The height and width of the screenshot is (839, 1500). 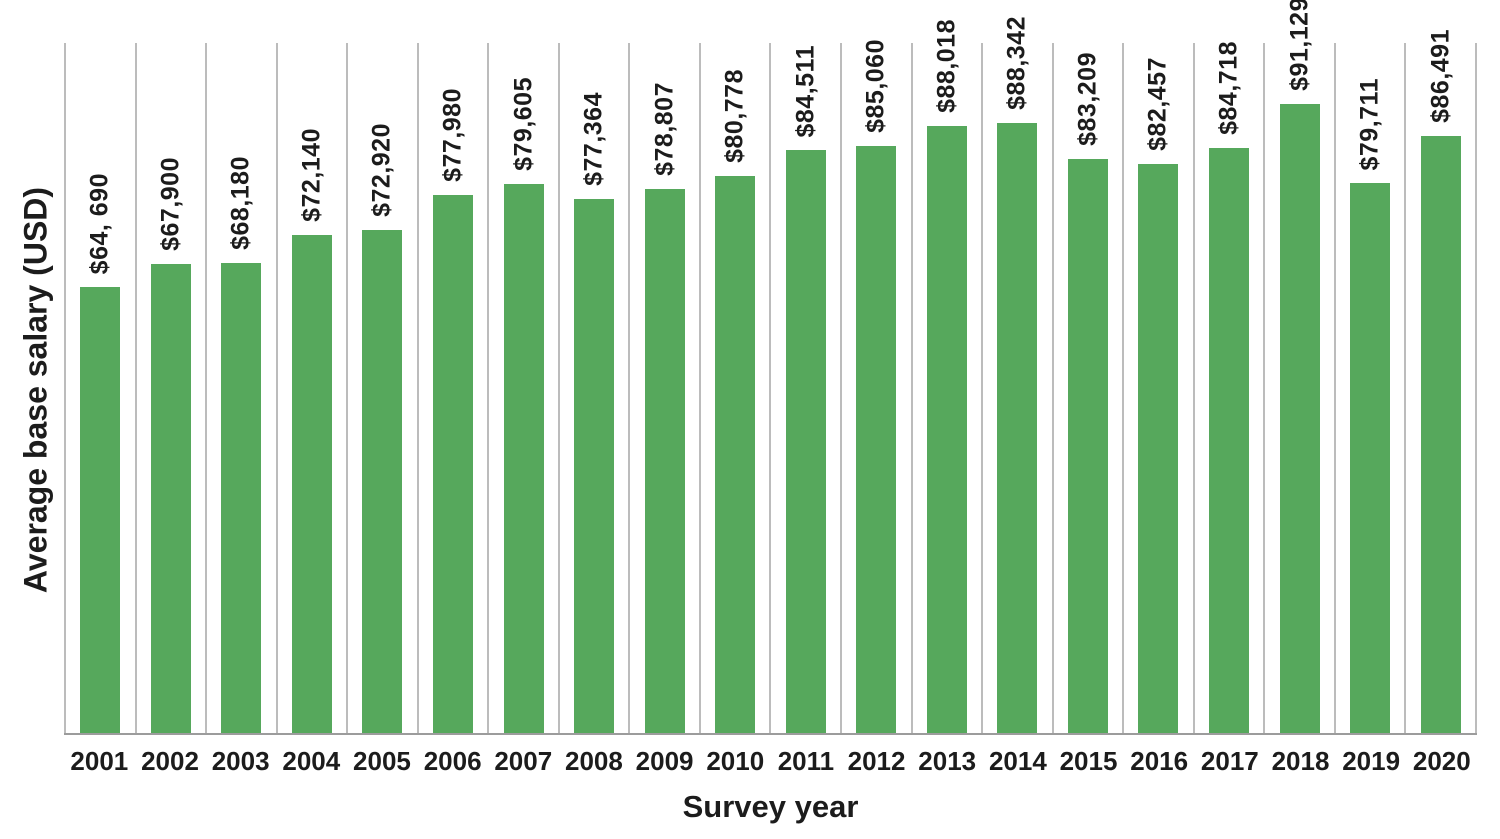 I want to click on bar-2007, so click(x=523, y=458).